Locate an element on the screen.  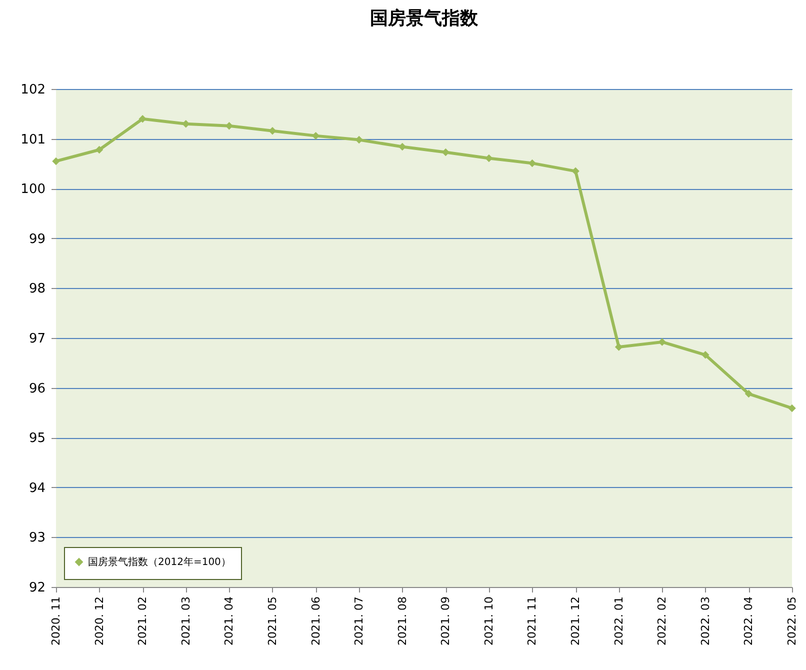
x-tick-label: 2021. 10 is located at coordinates (489, 621).